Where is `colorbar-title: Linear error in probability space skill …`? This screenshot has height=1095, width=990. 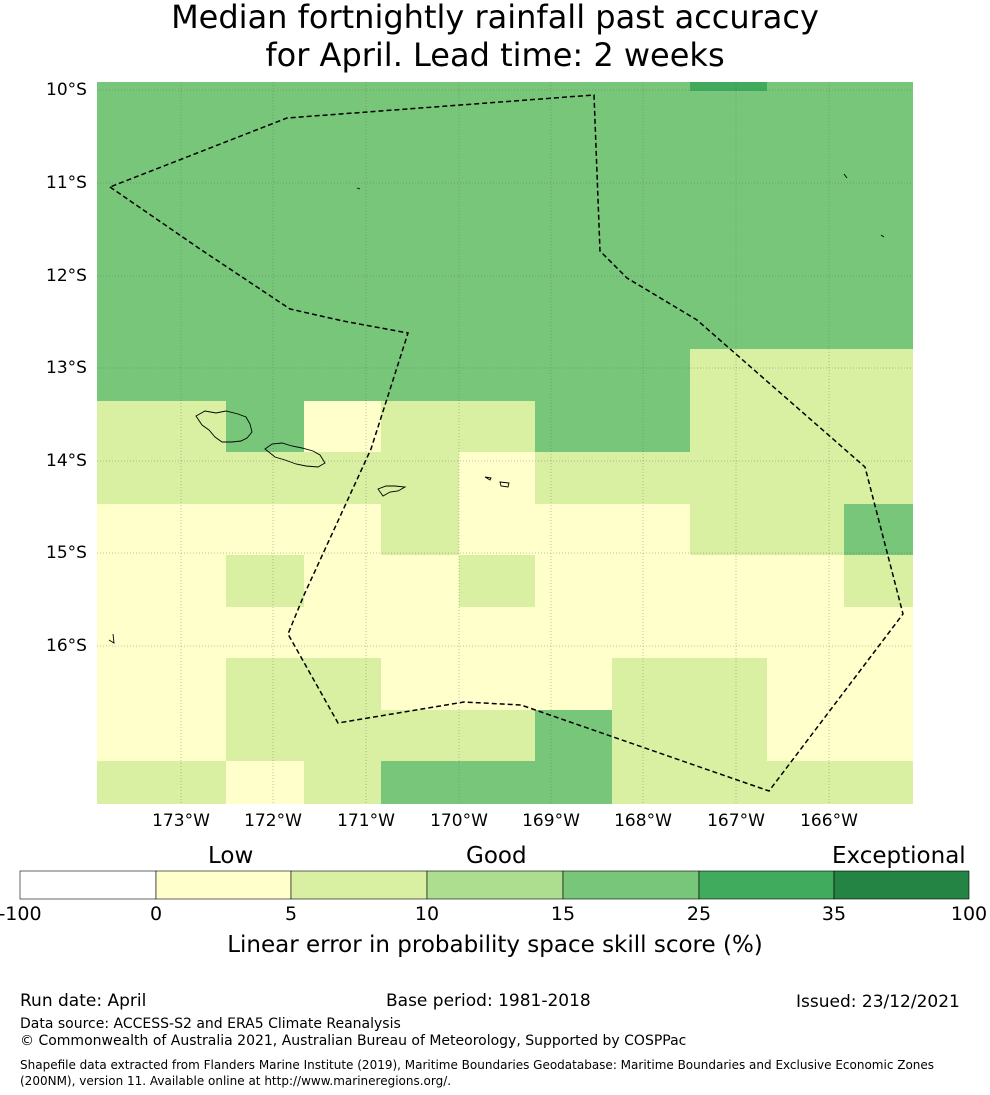 colorbar-title: Linear error in probability space skill … is located at coordinates (495, 945).